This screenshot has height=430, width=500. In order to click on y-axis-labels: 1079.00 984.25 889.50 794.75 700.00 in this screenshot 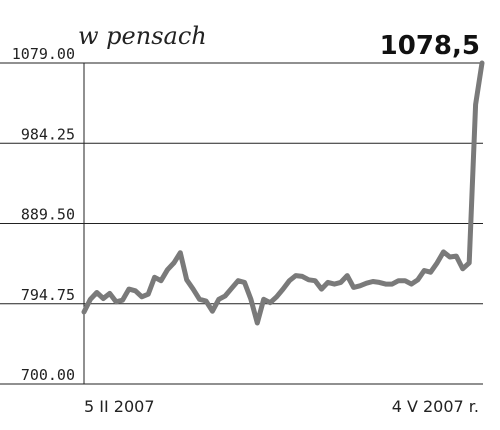, I will do `click(43, 214)`.